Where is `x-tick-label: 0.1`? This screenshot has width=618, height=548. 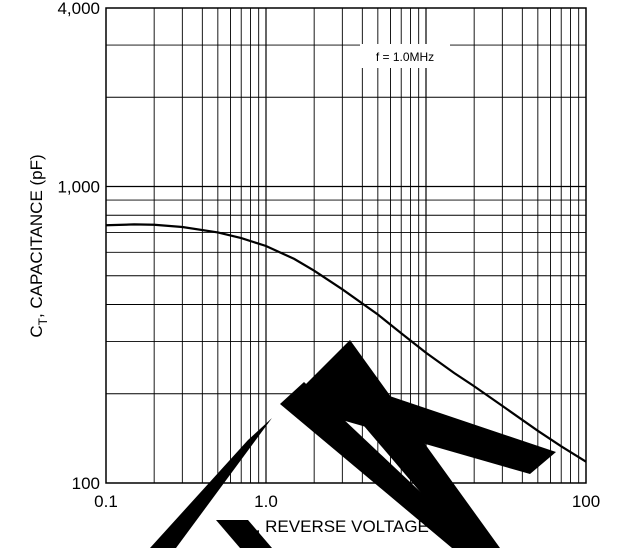 x-tick-label: 0.1 is located at coordinates (106, 501).